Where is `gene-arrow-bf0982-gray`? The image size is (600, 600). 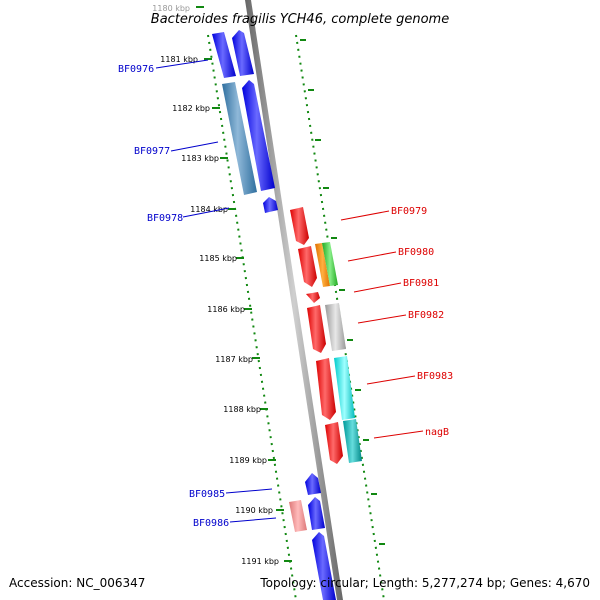
gene-arrow-bf0982-gray is located at coordinates (335, 327).